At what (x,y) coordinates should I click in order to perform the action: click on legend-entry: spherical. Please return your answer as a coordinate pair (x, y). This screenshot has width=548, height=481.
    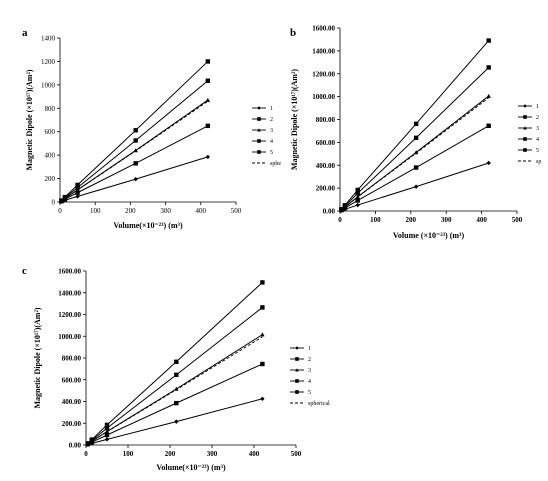
    Looking at the image, I should click on (319, 404).